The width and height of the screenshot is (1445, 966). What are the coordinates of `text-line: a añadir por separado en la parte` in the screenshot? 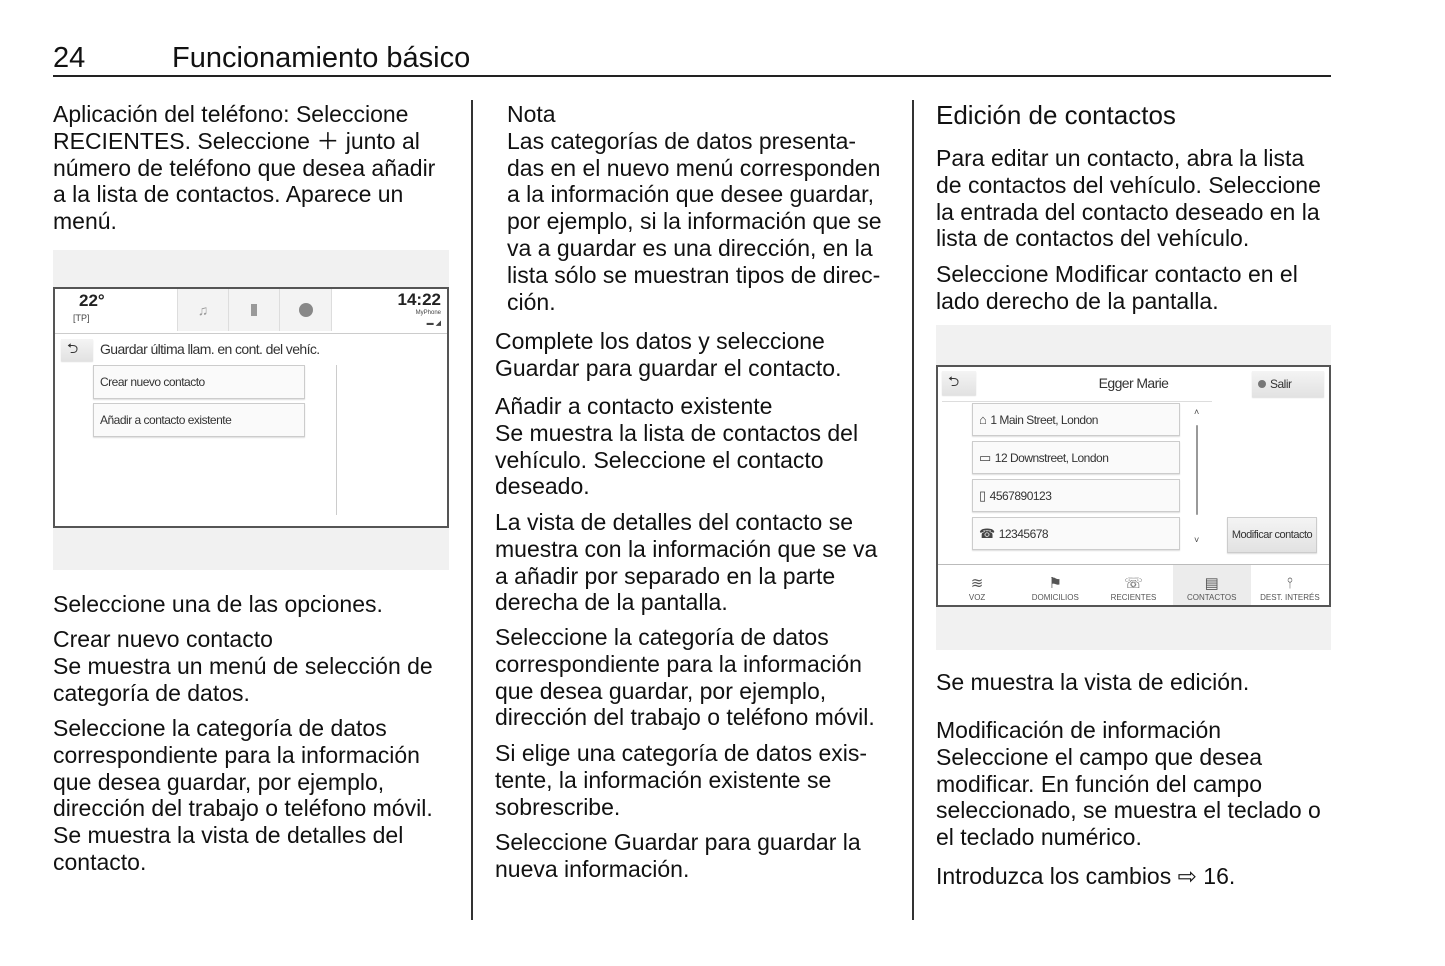 It's located at (665, 575).